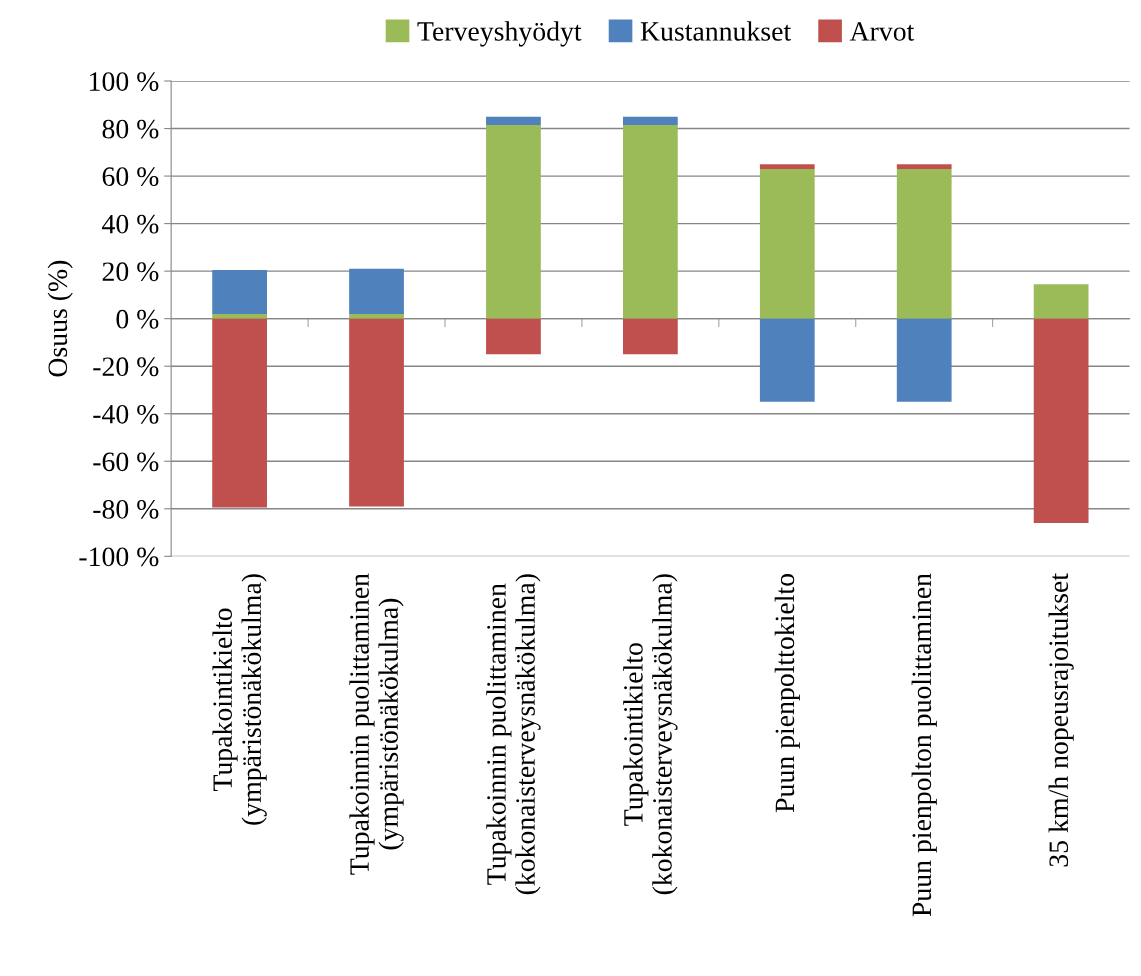  I want to click on x-tick-label: 35 km/h nopeusrajoitukset, so click(1061, 720).